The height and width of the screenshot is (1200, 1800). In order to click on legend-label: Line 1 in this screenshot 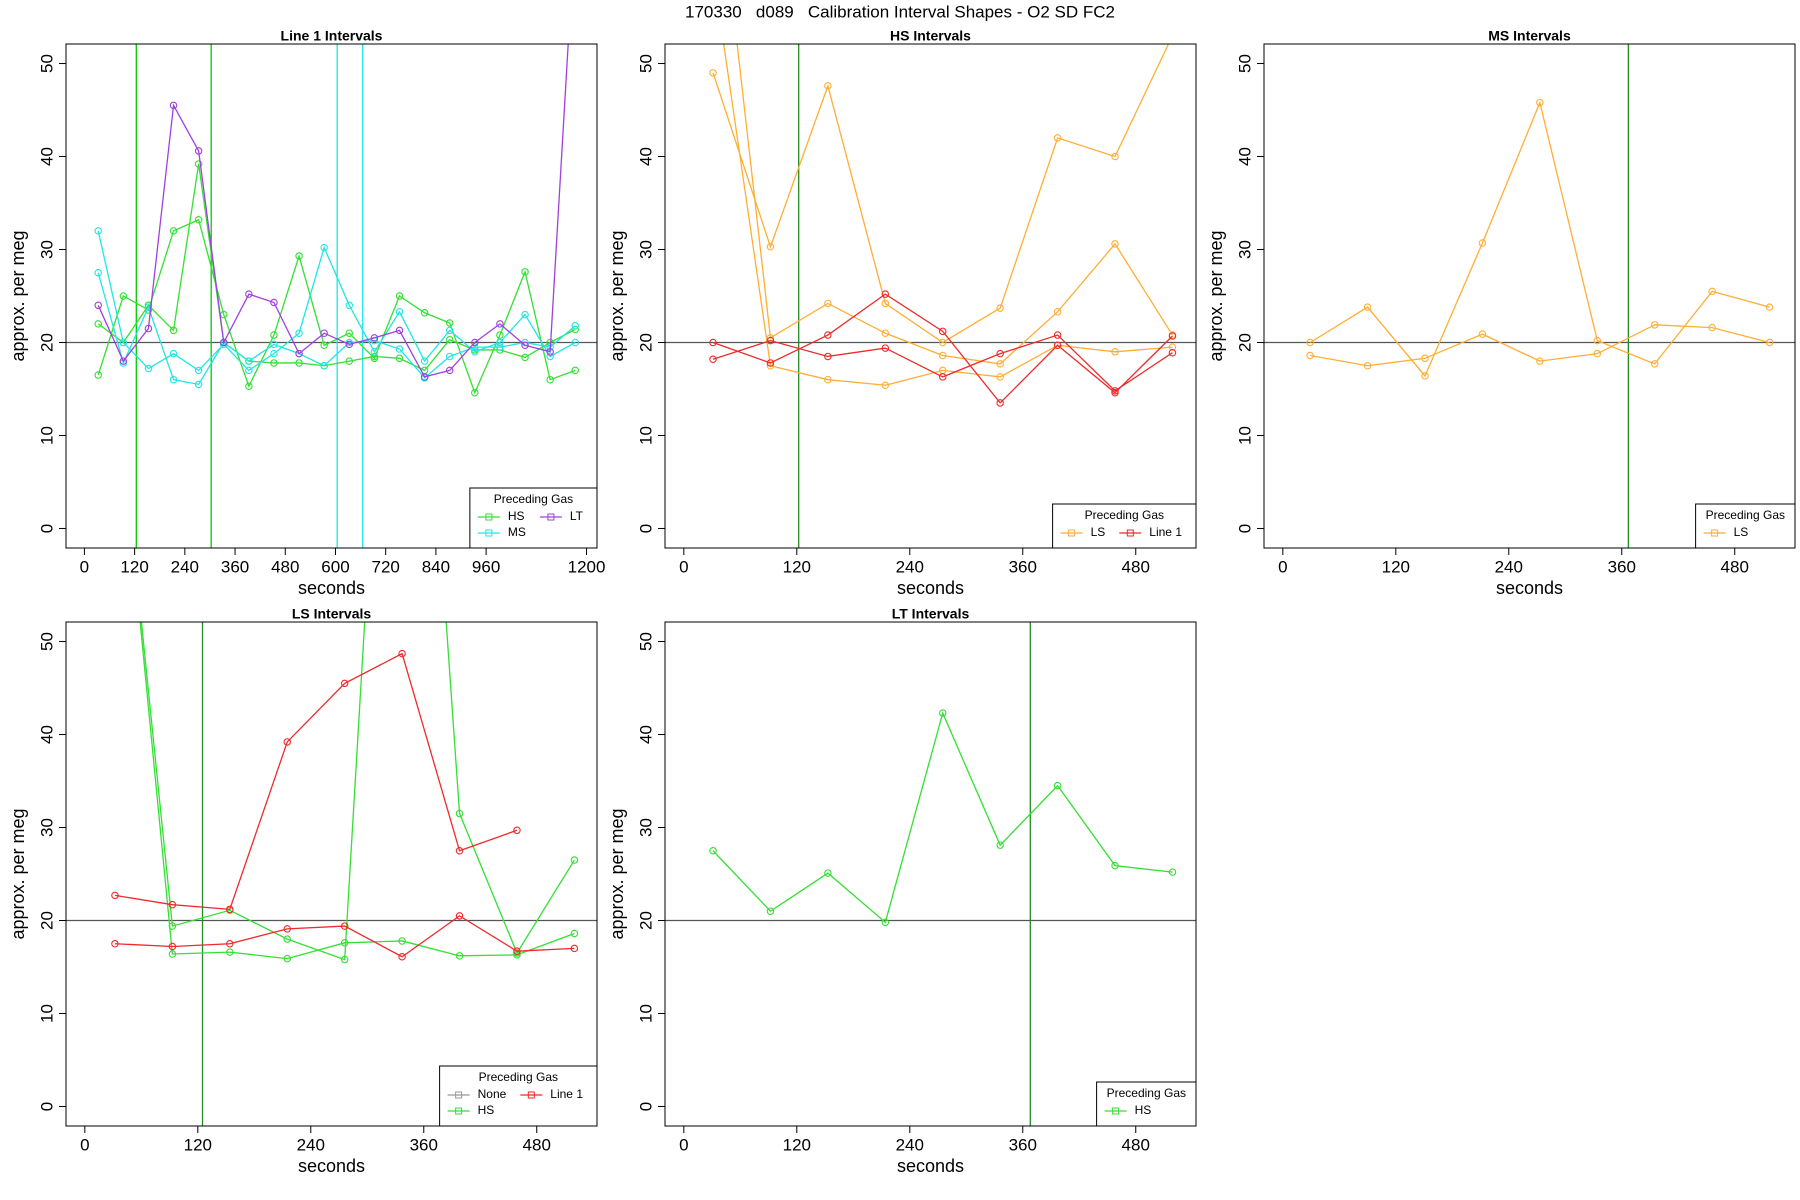, I will do `click(1165, 532)`.